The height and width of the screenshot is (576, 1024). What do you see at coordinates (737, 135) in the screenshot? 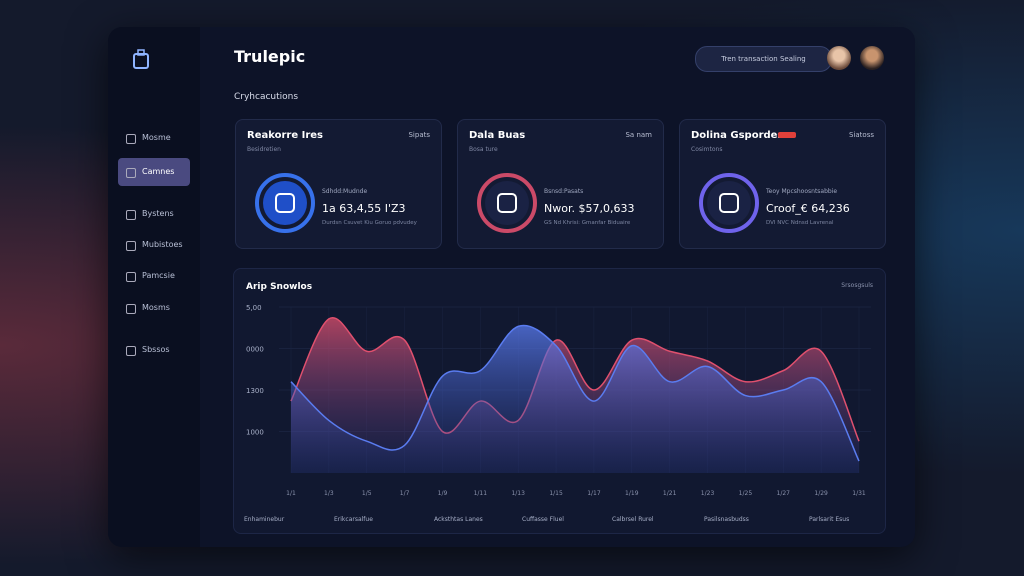
I see `card-title: Dolina Gspordes` at bounding box center [737, 135].